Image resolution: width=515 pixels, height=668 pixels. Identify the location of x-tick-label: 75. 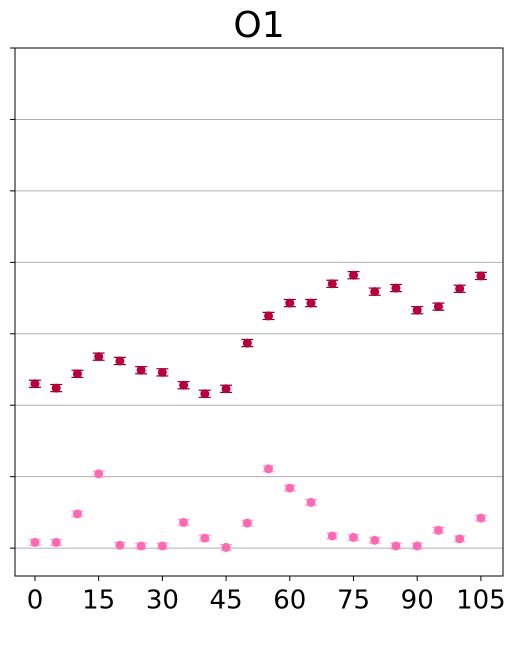
(353, 601).